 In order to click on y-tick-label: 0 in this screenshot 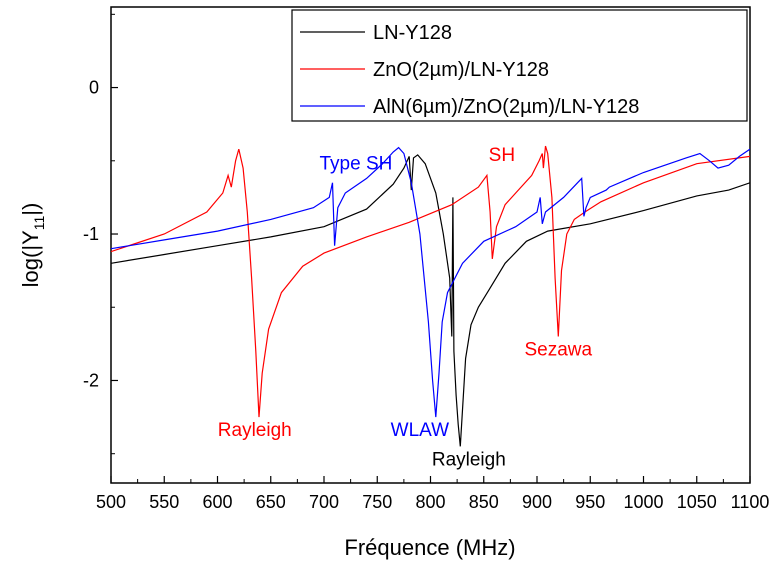, I will do `click(94, 88)`.